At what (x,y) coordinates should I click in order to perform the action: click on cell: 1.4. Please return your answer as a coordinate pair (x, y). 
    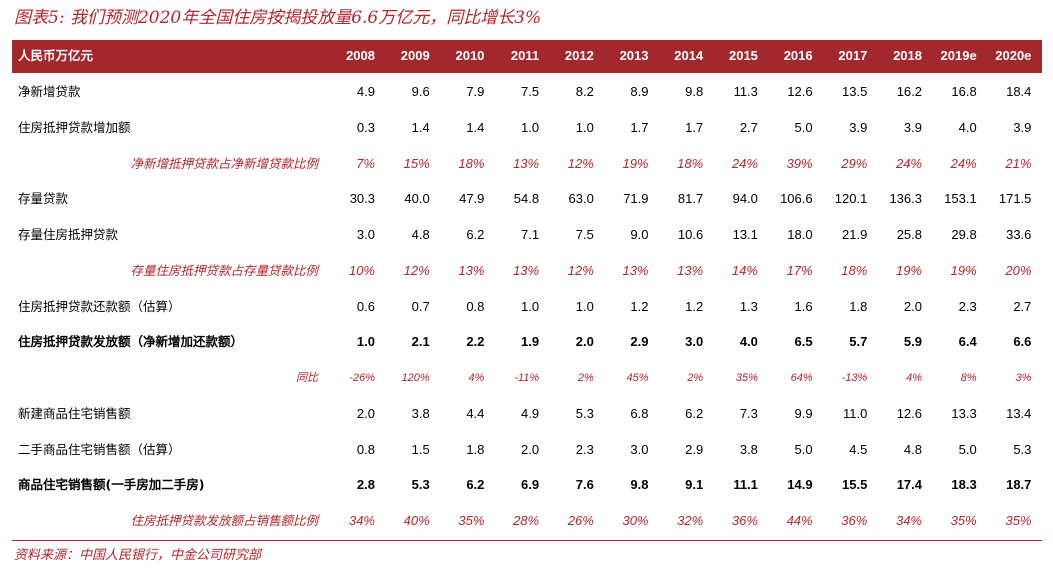
    Looking at the image, I should click on (475, 127).